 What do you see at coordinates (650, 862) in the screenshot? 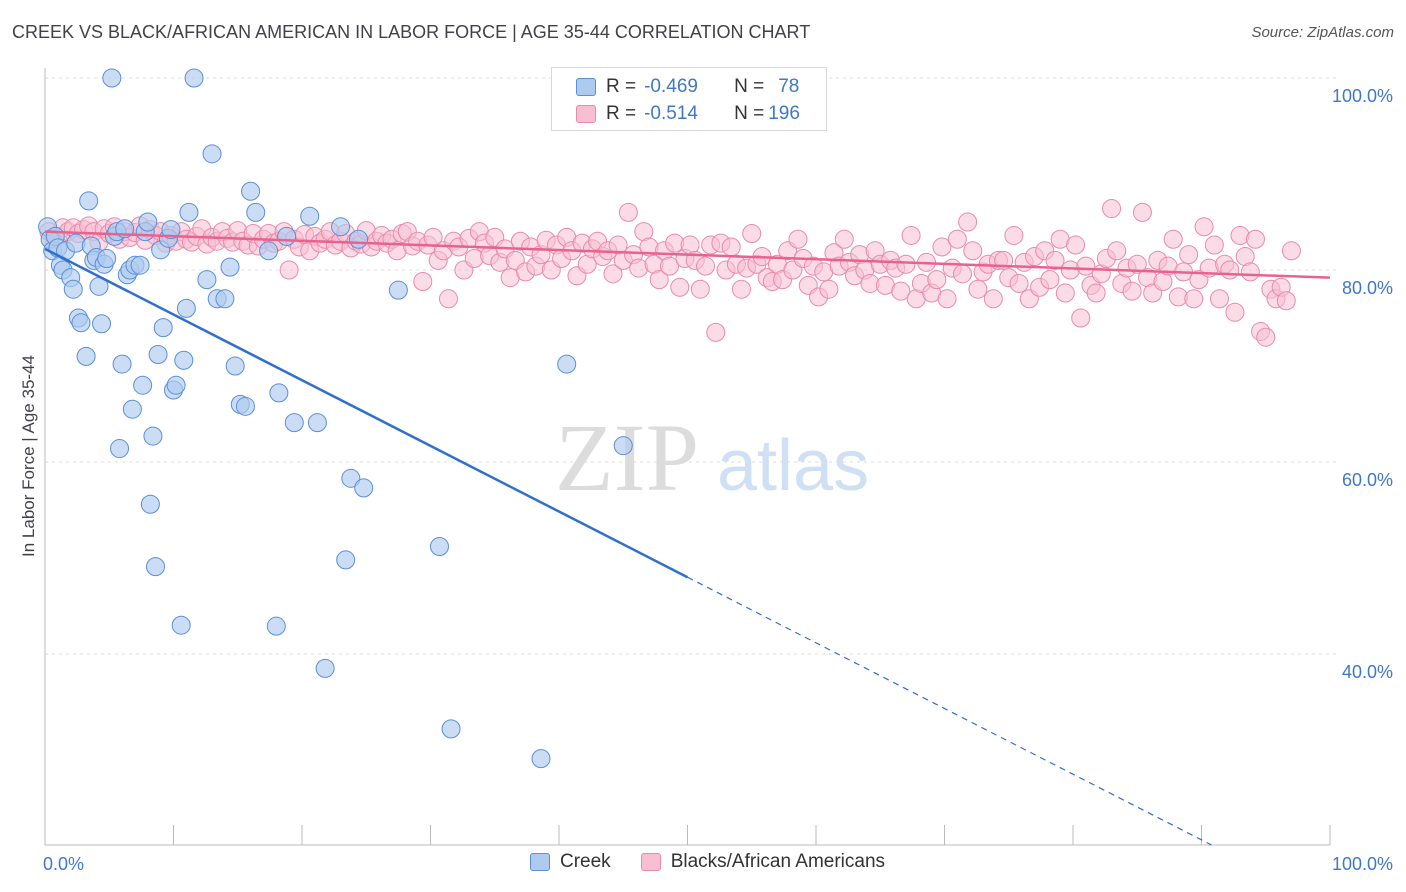
I see `bottom-legend-swatch-black` at bounding box center [650, 862].